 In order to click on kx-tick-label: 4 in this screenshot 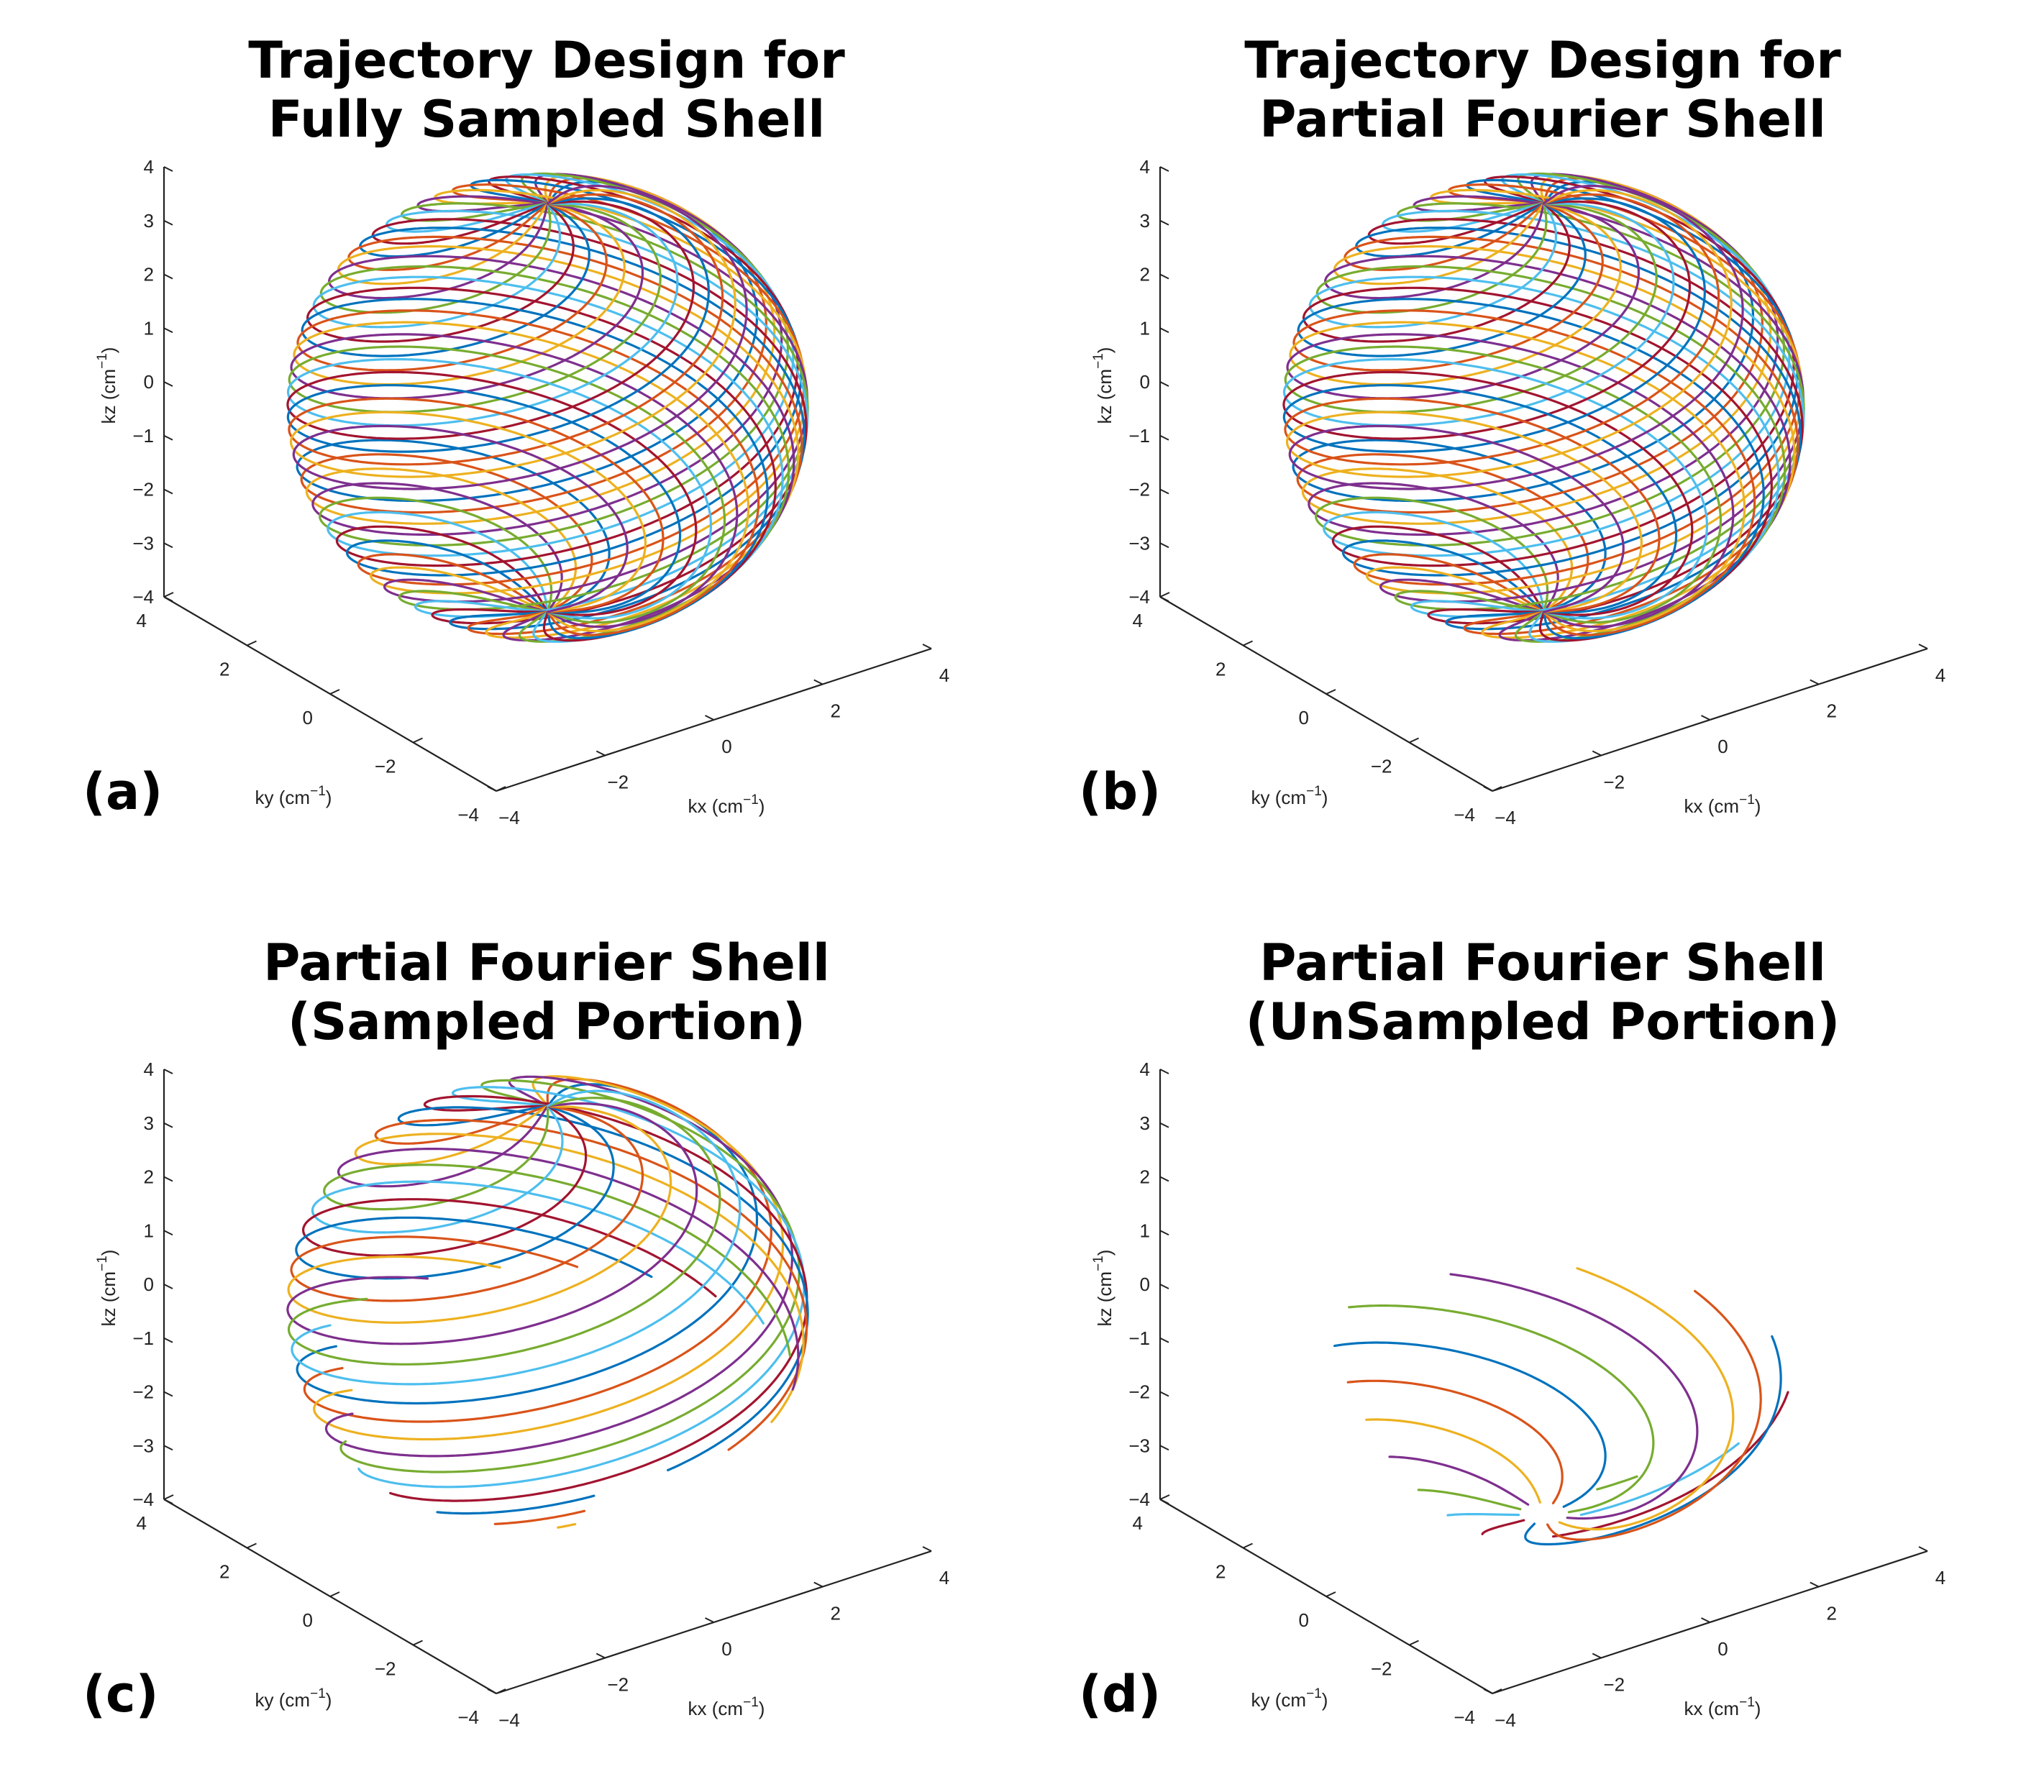, I will do `click(1940, 1577)`.